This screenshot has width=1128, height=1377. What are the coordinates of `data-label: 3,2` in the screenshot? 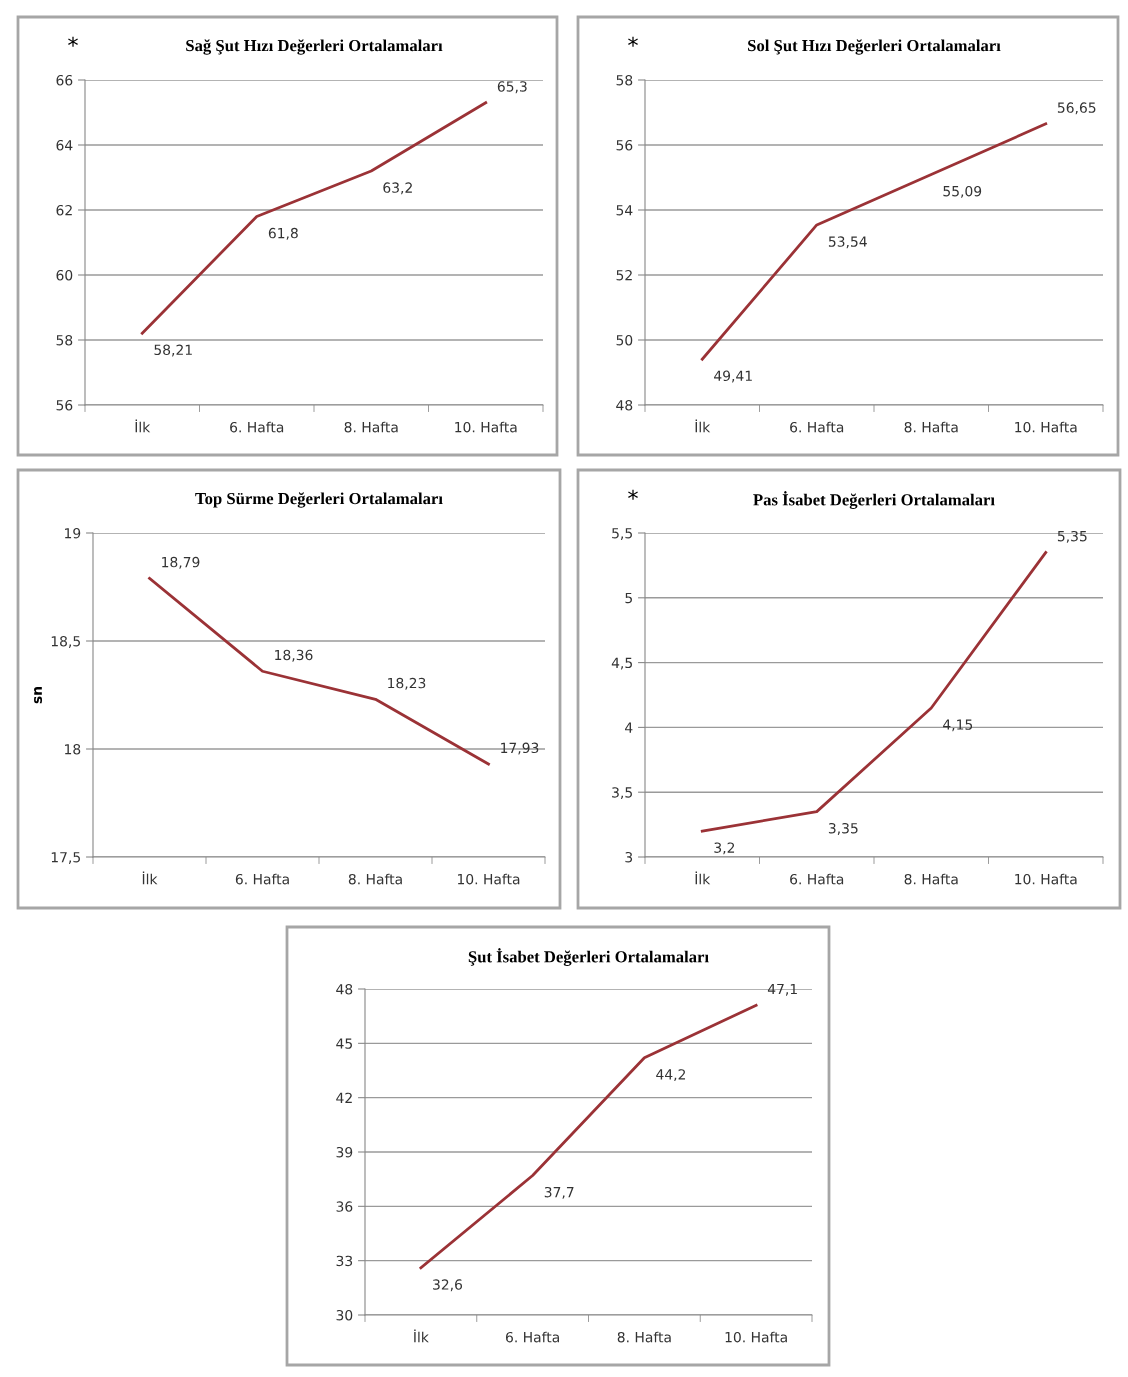 It's located at (724, 848).